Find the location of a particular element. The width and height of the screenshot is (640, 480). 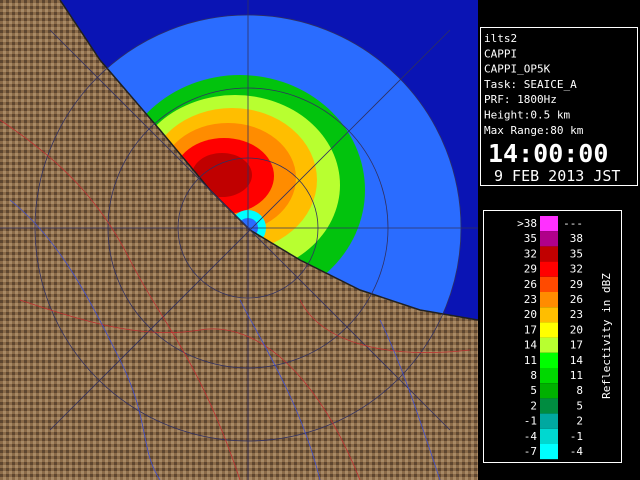

legend-high: 38 is located at coordinates (576, 238).